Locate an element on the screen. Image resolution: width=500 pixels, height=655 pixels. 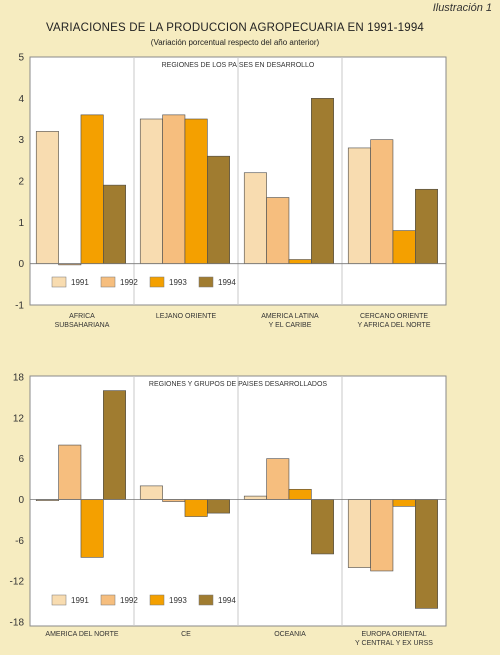
y-tick-label: 6 is located at coordinates (21, 459).